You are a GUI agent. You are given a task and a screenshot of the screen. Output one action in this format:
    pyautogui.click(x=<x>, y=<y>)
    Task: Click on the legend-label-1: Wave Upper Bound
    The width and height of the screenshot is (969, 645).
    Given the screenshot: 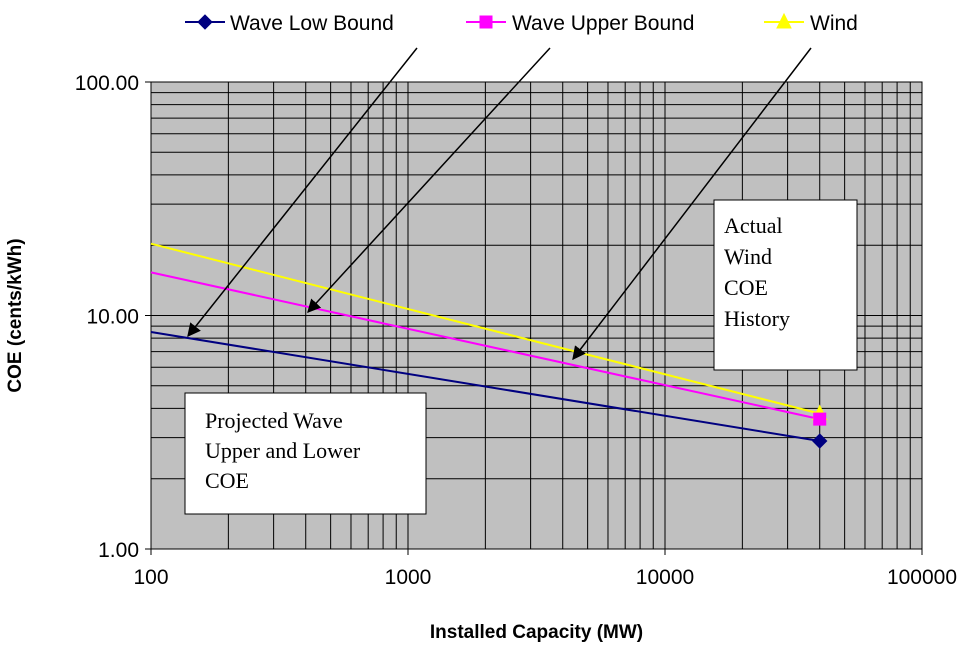 What is the action you would take?
    pyautogui.click(x=603, y=23)
    